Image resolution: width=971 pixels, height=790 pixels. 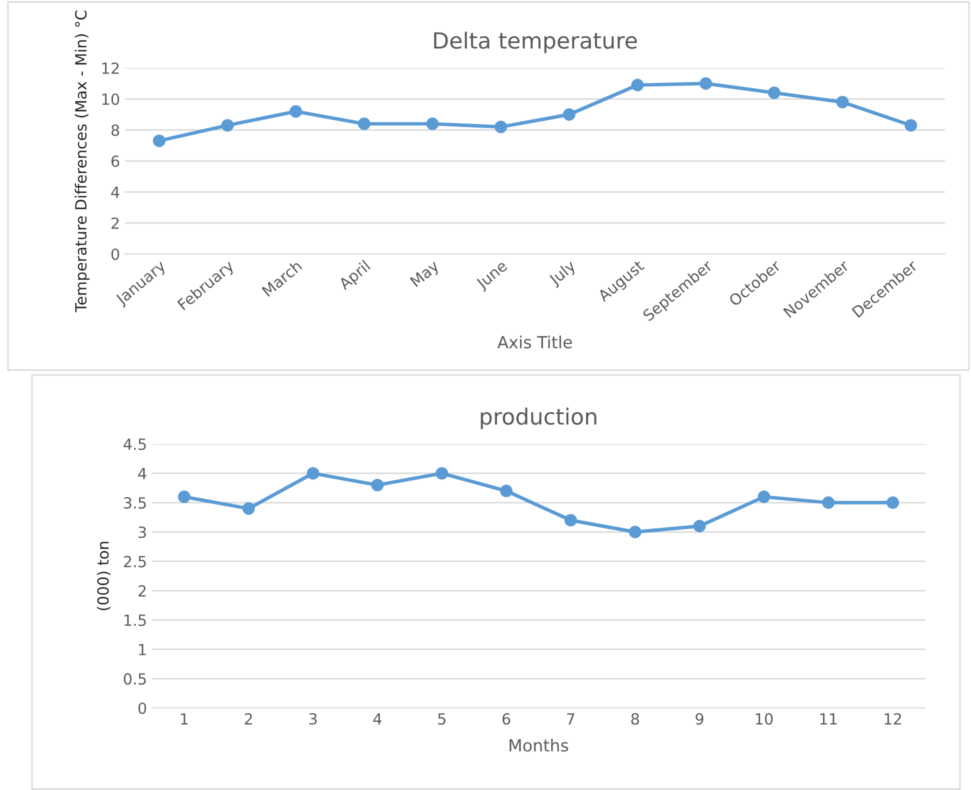 I want to click on x-tick-label: 8, so click(x=635, y=719).